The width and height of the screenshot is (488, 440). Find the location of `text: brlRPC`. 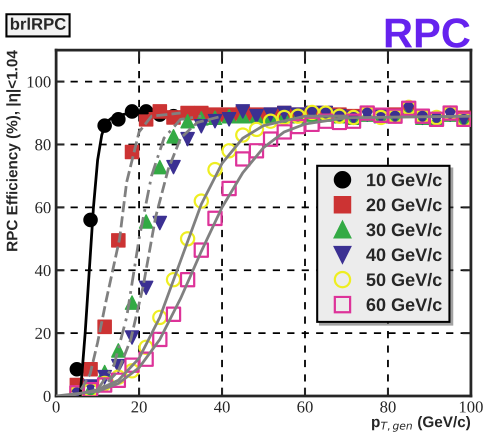

text: brlRPC is located at coordinates (38, 24).